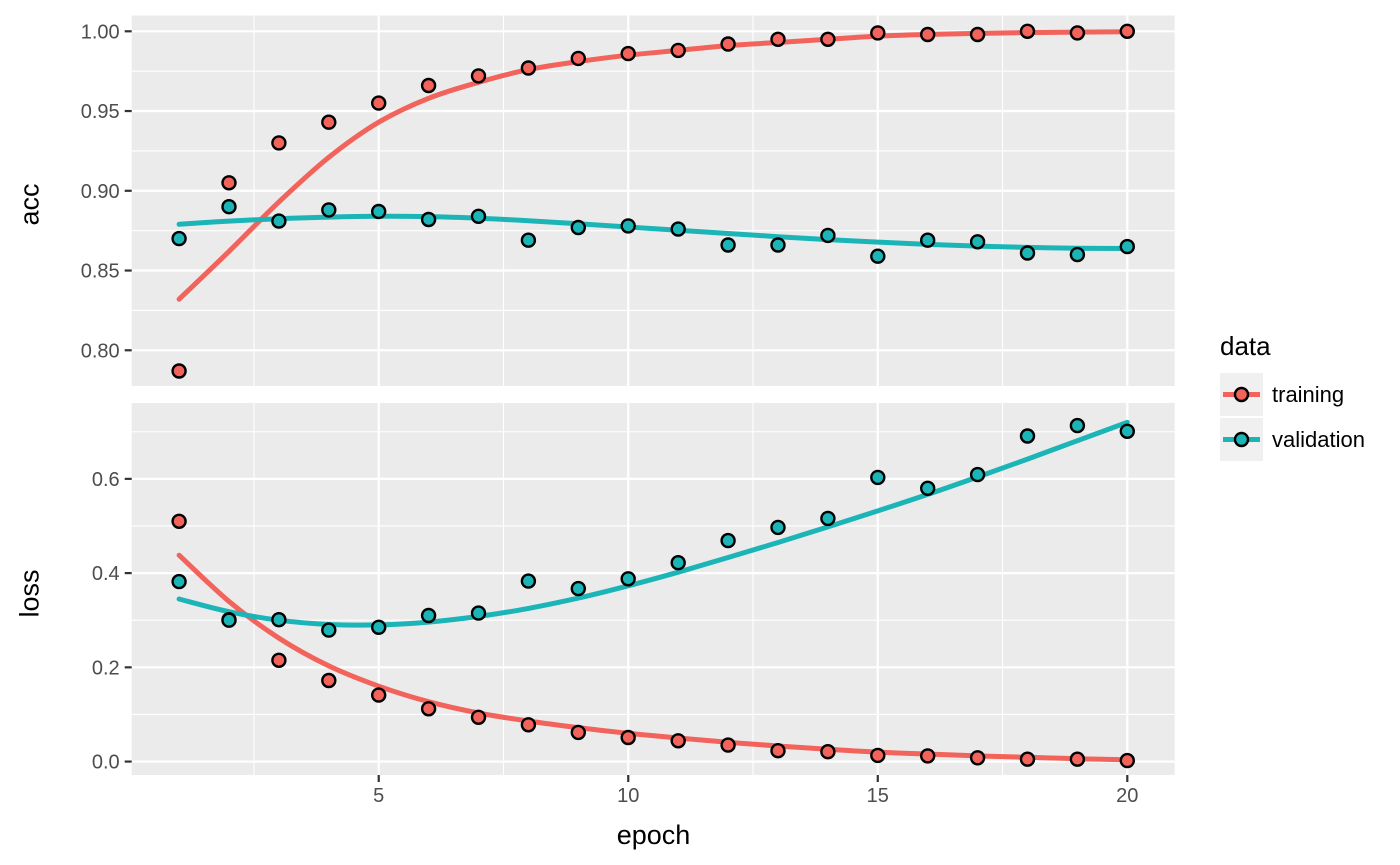  Describe the element at coordinates (106, 763) in the screenshot. I see `y-tick-label: 0.0` at that location.